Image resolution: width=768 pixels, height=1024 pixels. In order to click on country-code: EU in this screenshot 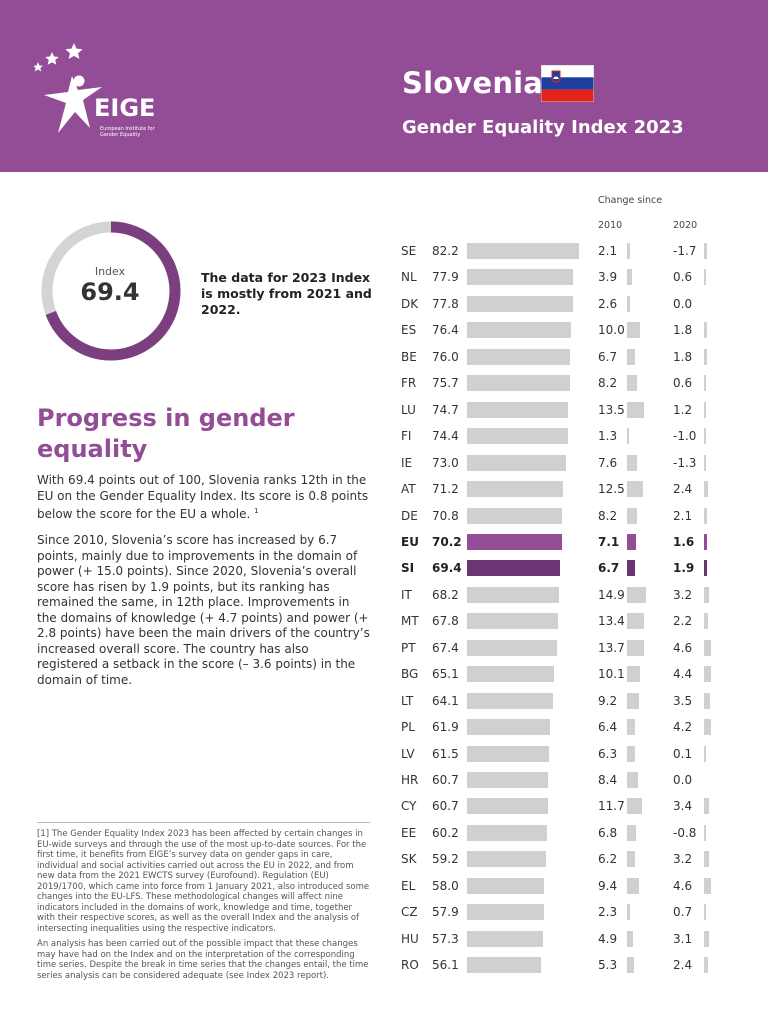, I will do `click(410, 541)`.